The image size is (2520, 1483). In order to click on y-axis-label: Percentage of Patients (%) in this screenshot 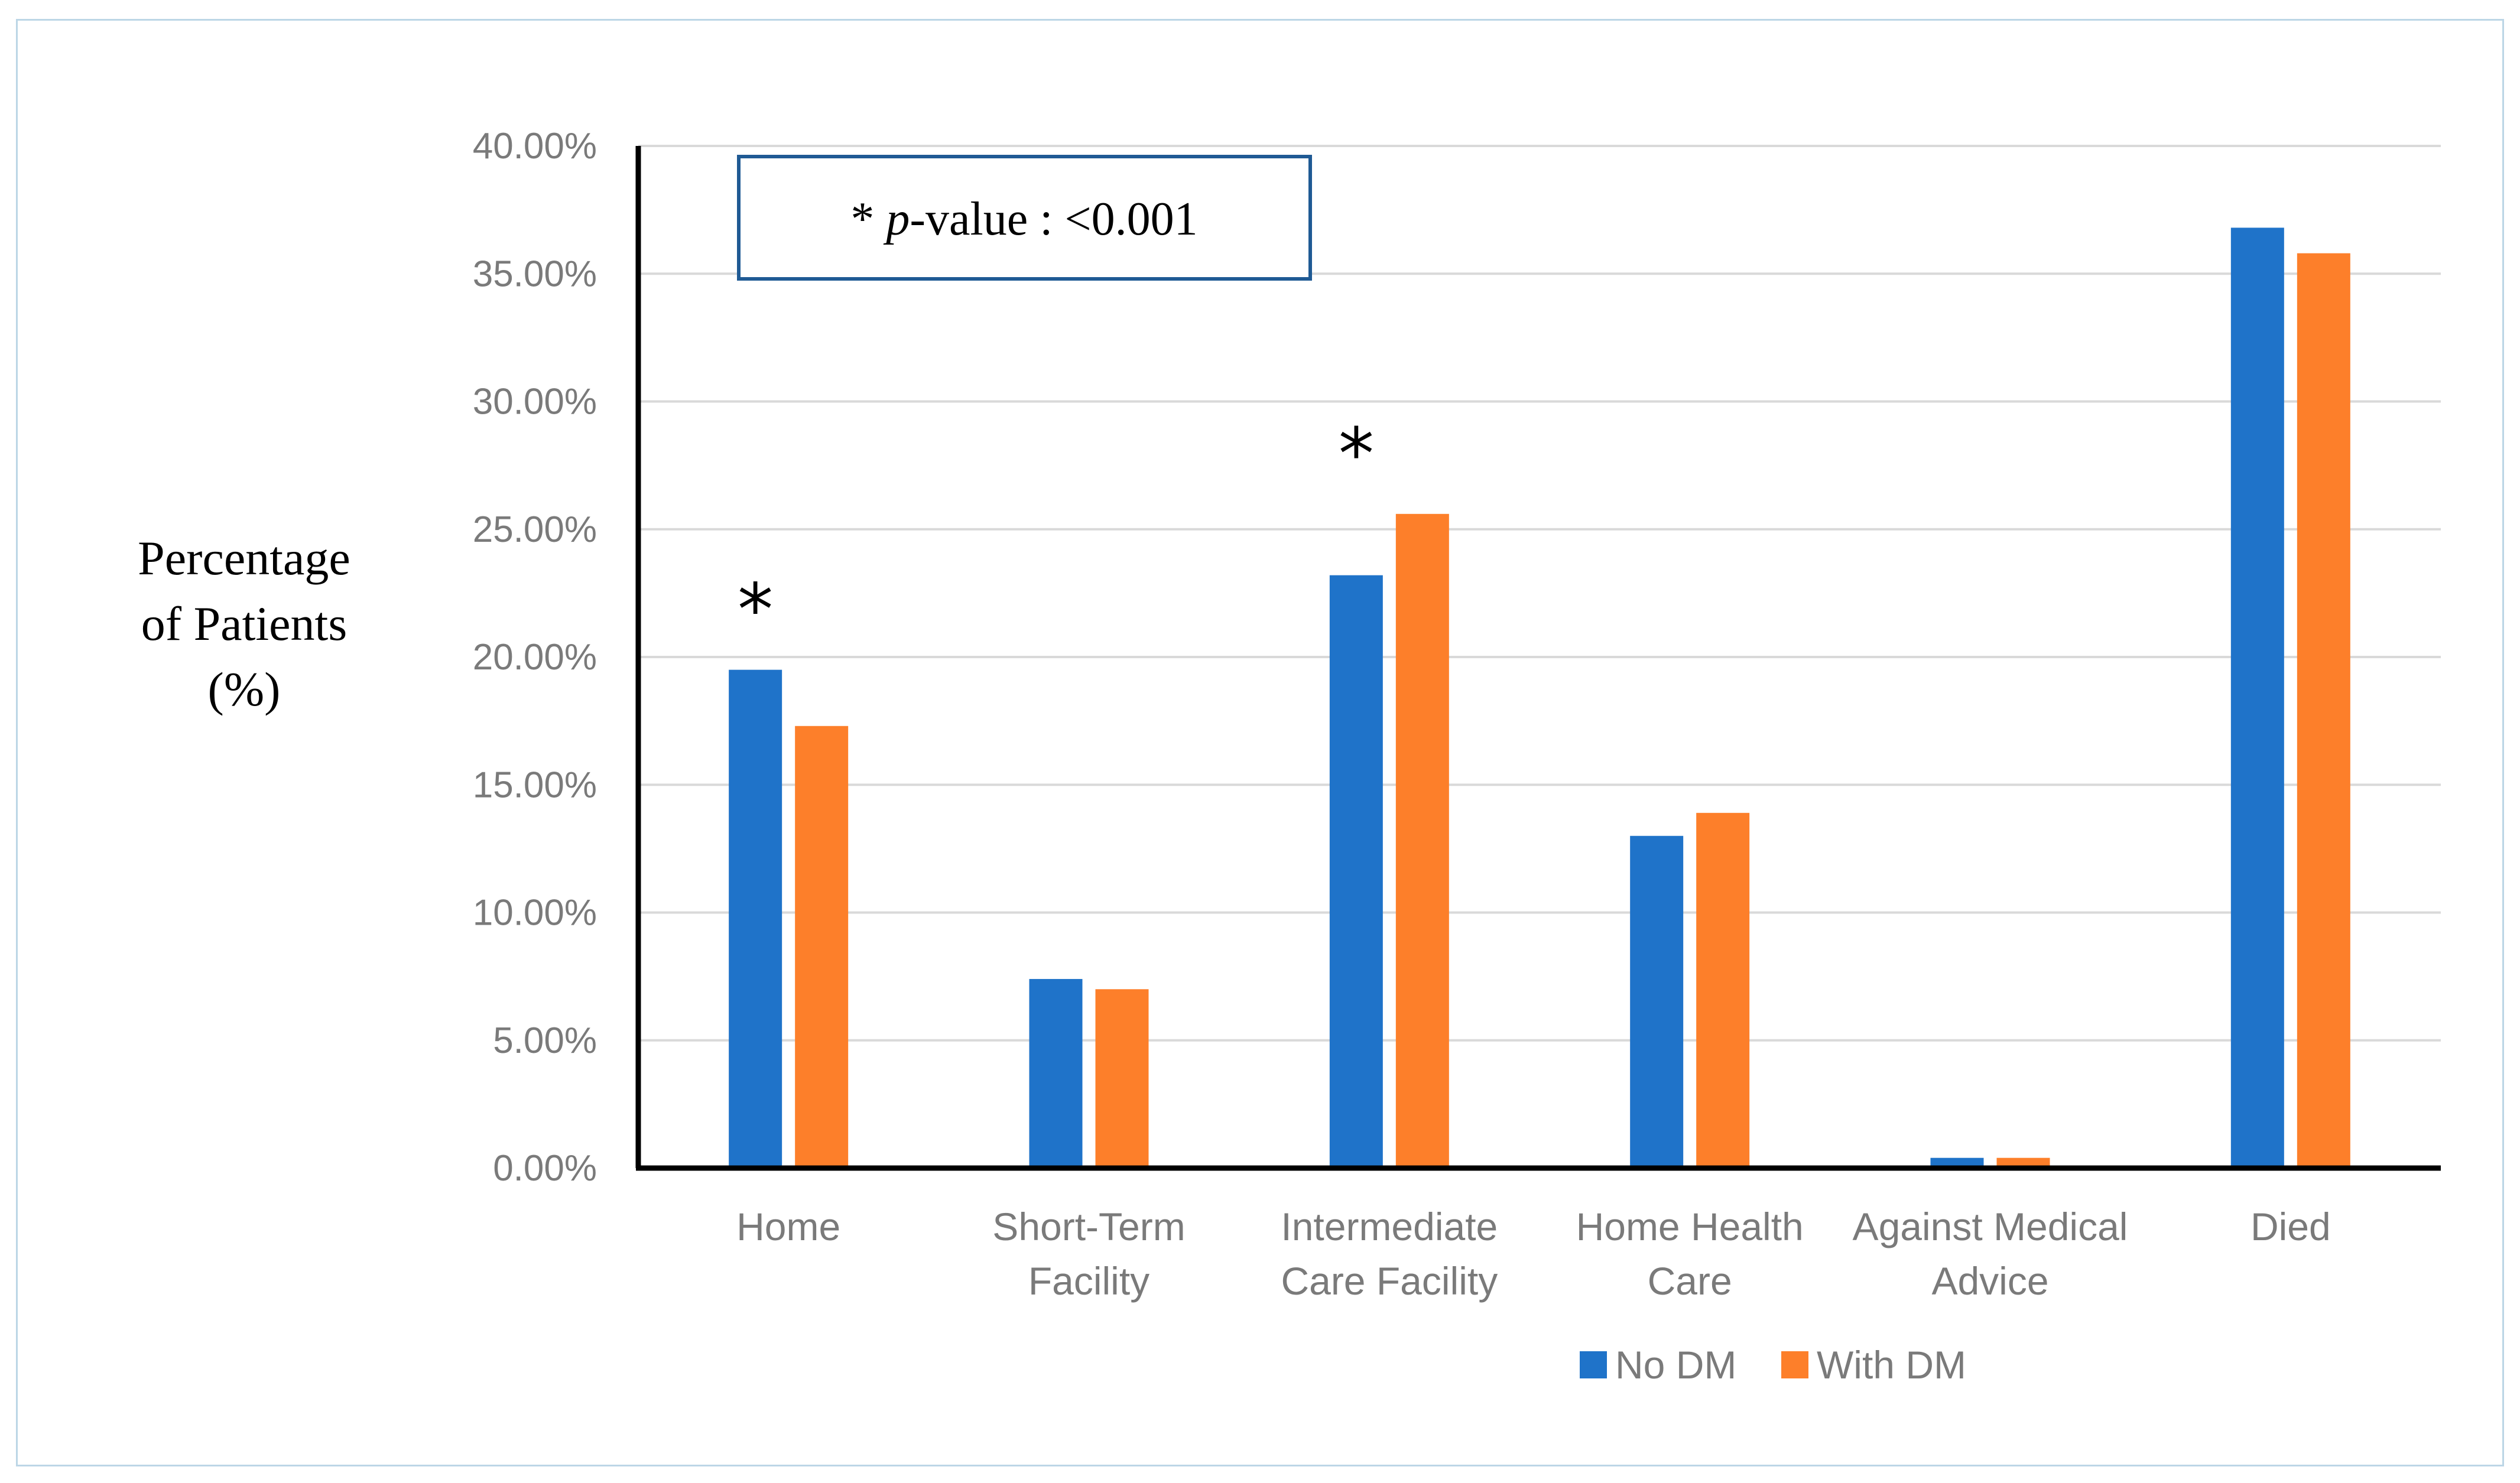, I will do `click(244, 623)`.